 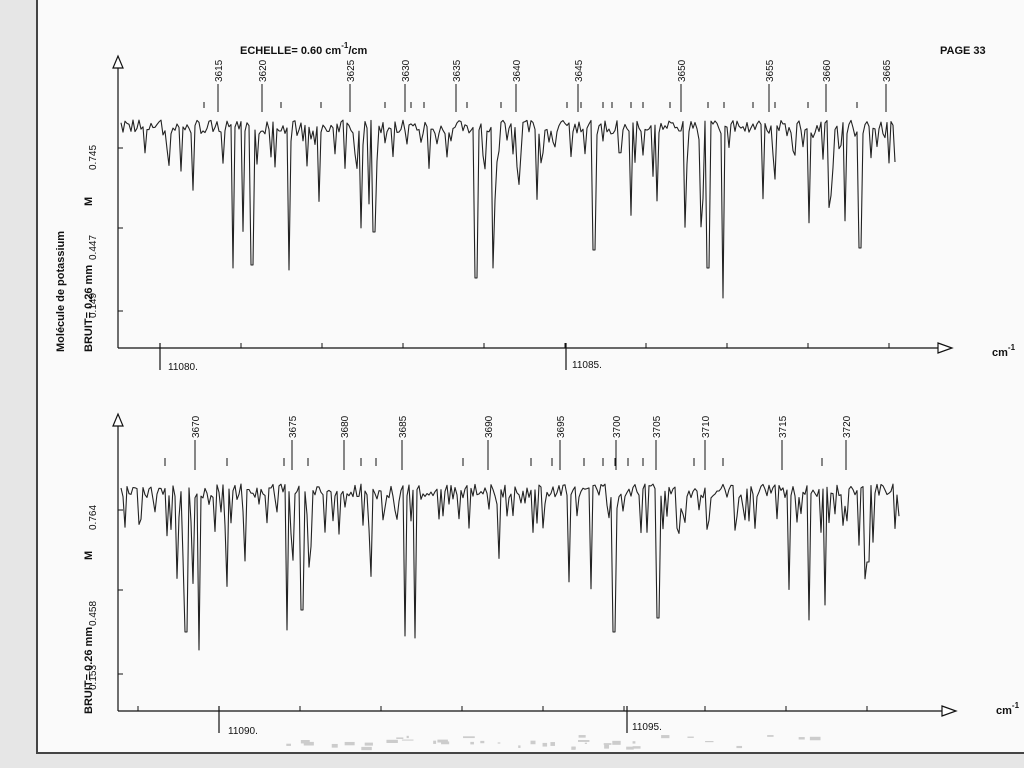 I want to click on x-tick-label: 11085., so click(x=587, y=365).